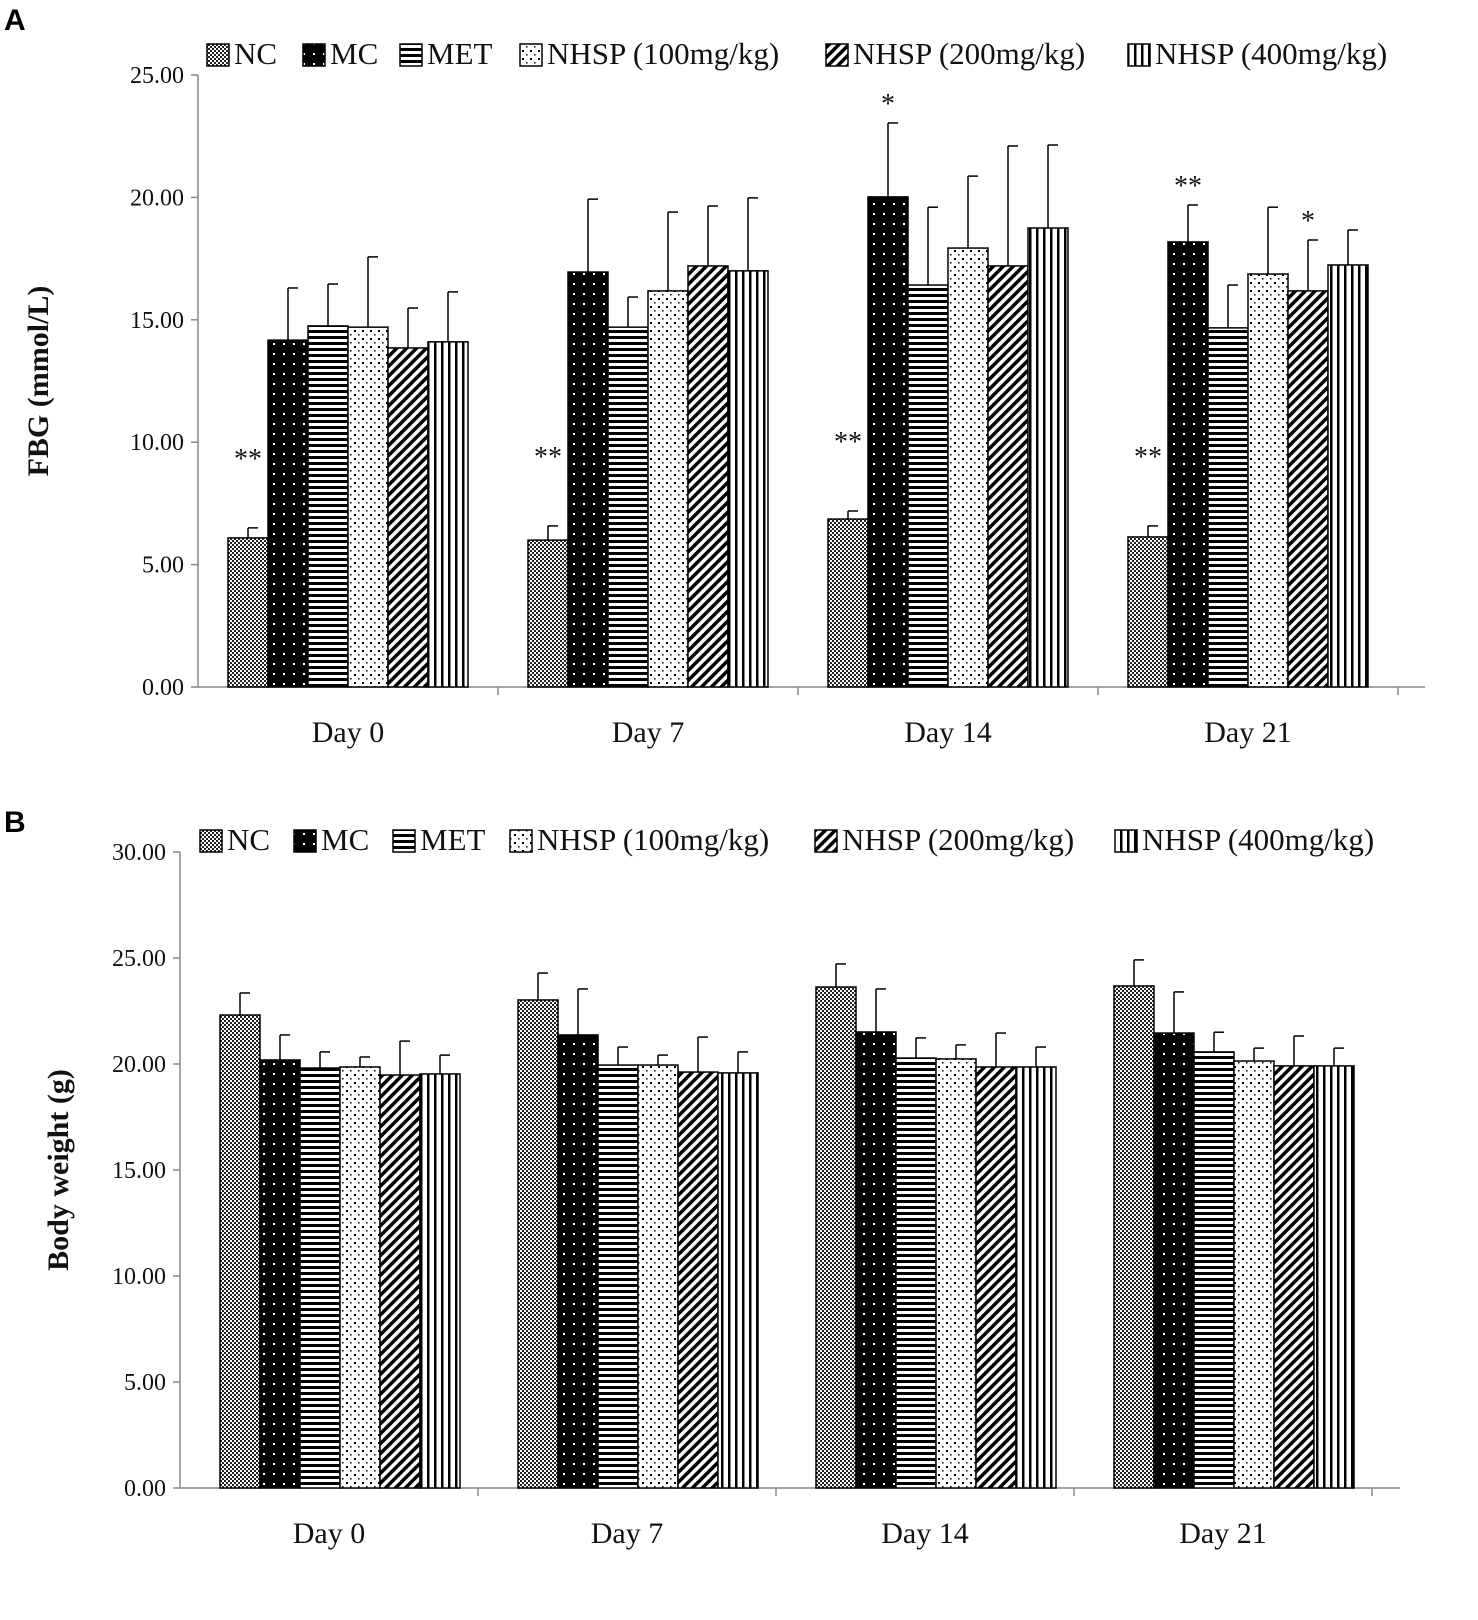 The width and height of the screenshot is (1478, 1620). What do you see at coordinates (58, 1170) in the screenshot?
I see `y-axis-label: Body weight (g)` at bounding box center [58, 1170].